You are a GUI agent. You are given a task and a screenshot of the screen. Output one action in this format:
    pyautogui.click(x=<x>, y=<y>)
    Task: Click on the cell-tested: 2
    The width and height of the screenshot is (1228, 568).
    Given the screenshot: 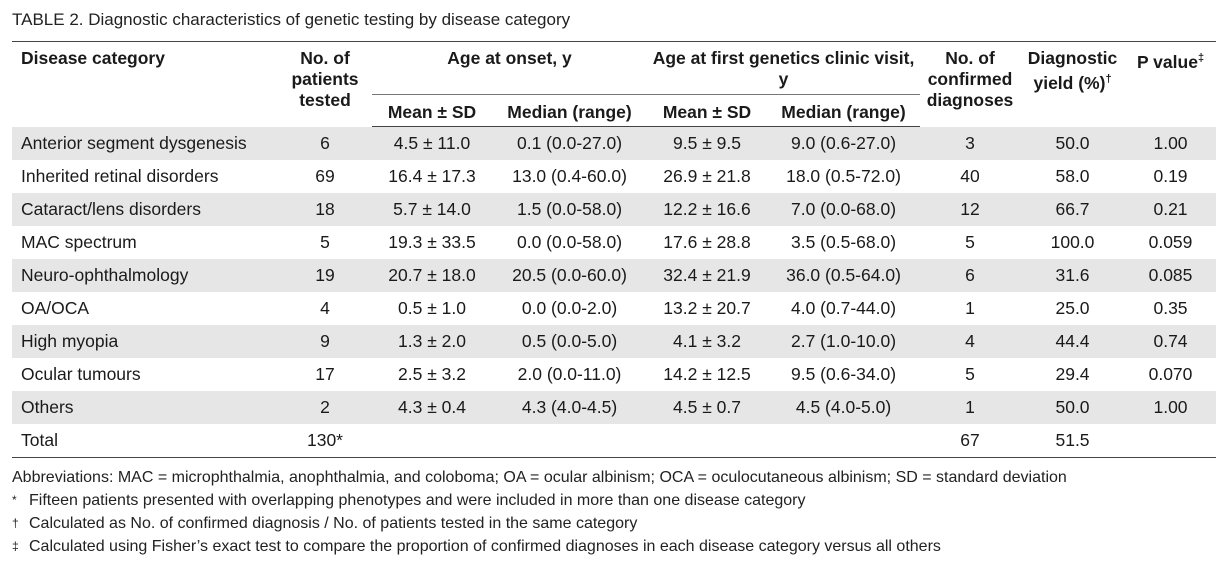 What is the action you would take?
    pyautogui.click(x=325, y=407)
    